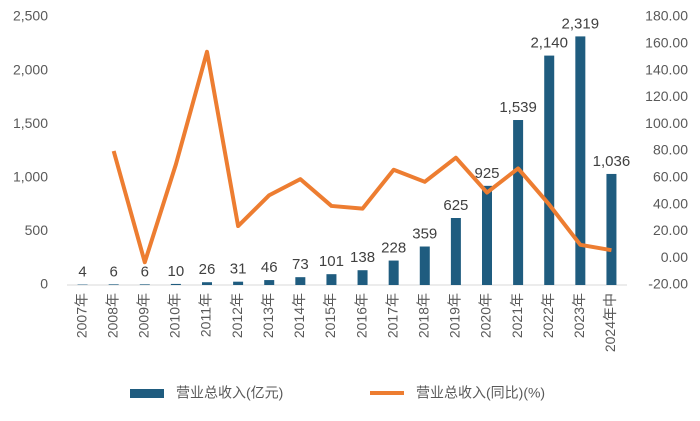 The width and height of the screenshot is (700, 421). I want to click on y2-tick-label: 180.00, so click(666, 16).